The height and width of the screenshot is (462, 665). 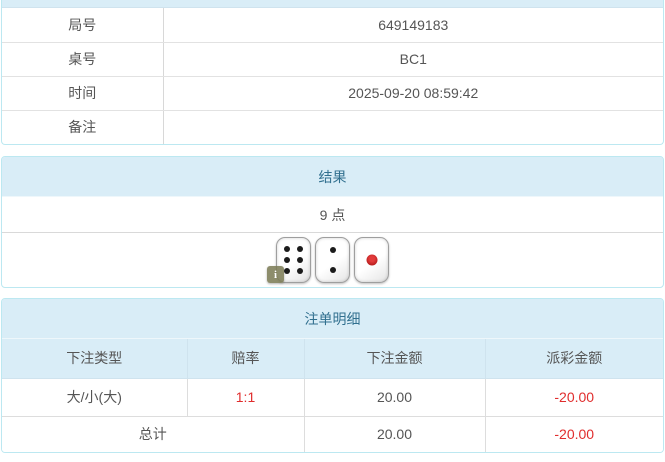 What do you see at coordinates (413, 127) in the screenshot?
I see `remark-value` at bounding box center [413, 127].